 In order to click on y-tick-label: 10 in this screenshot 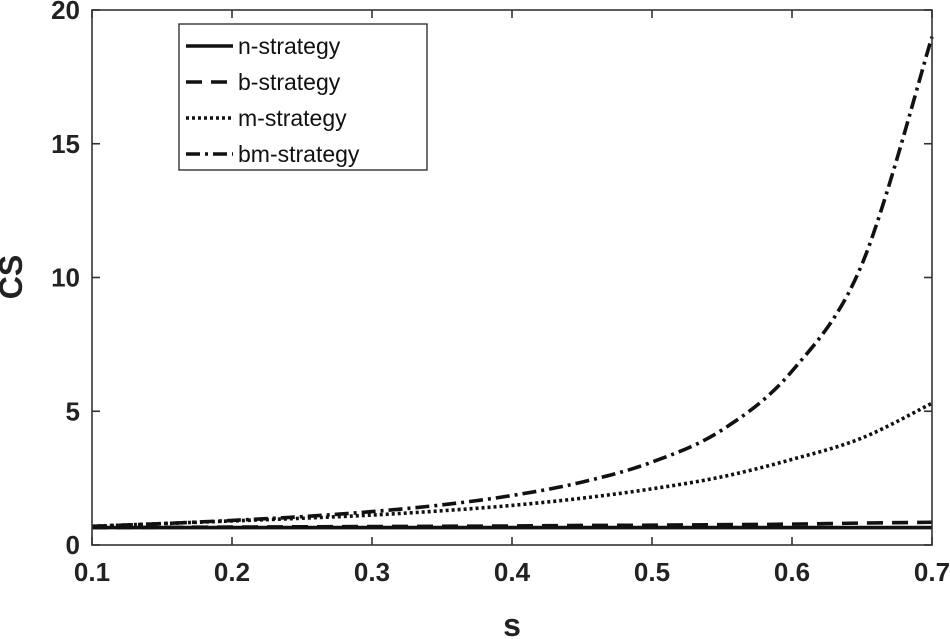, I will do `click(65, 278)`.